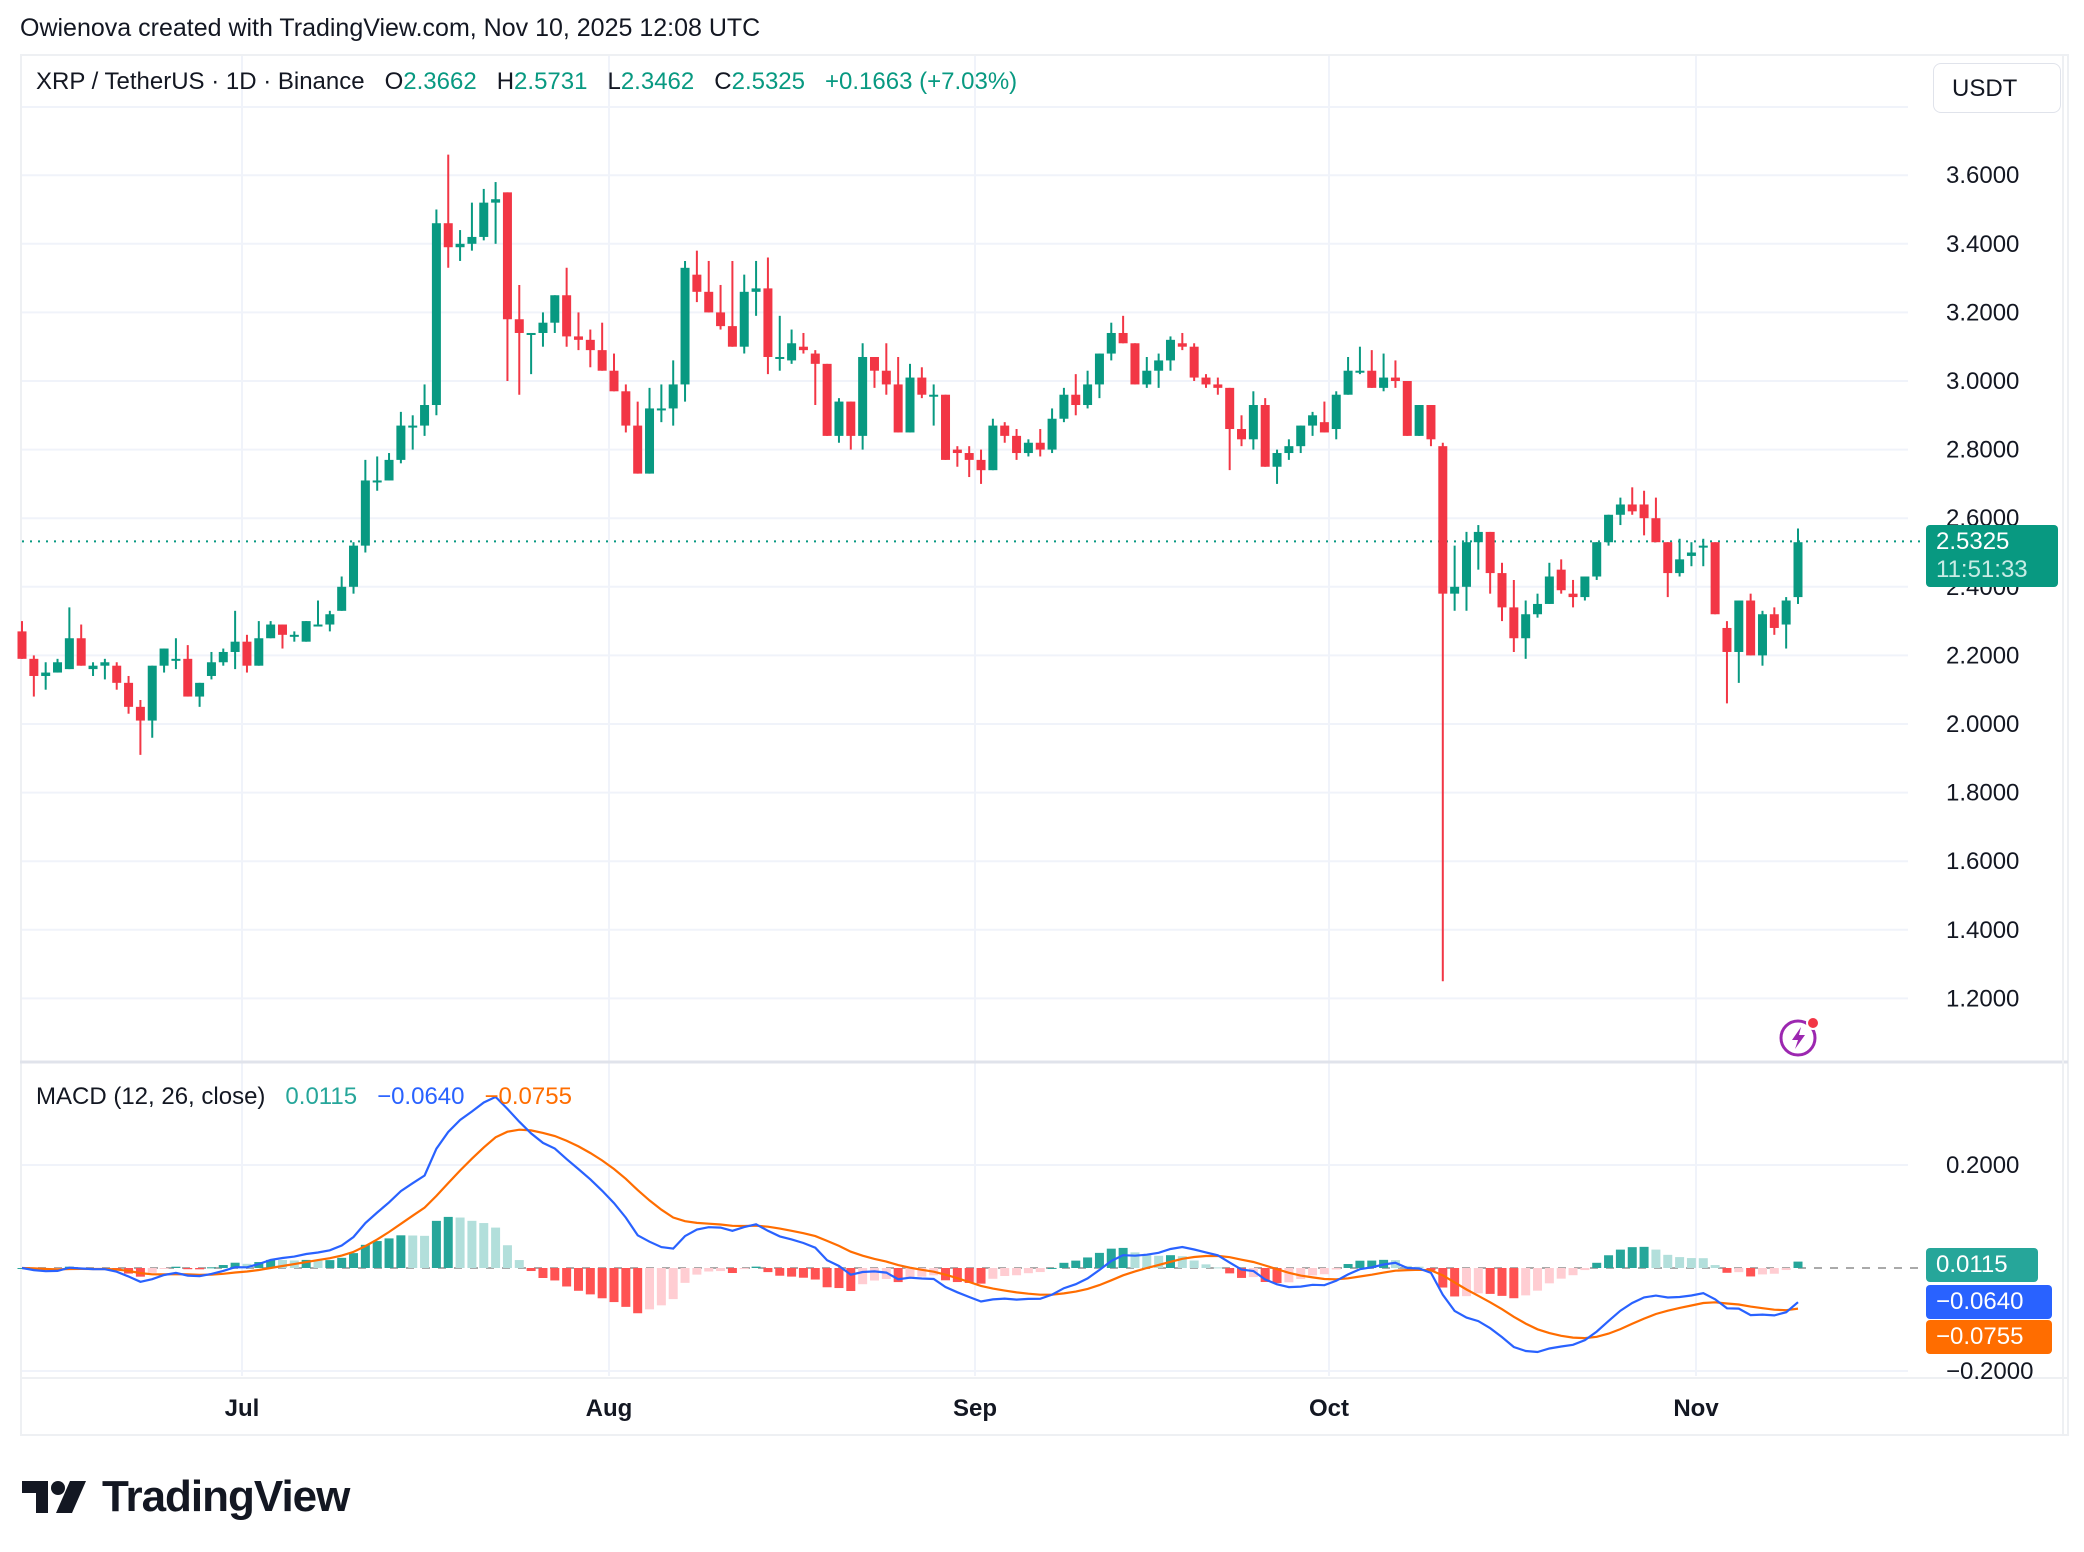  I want to click on low-label: L, so click(614, 81).